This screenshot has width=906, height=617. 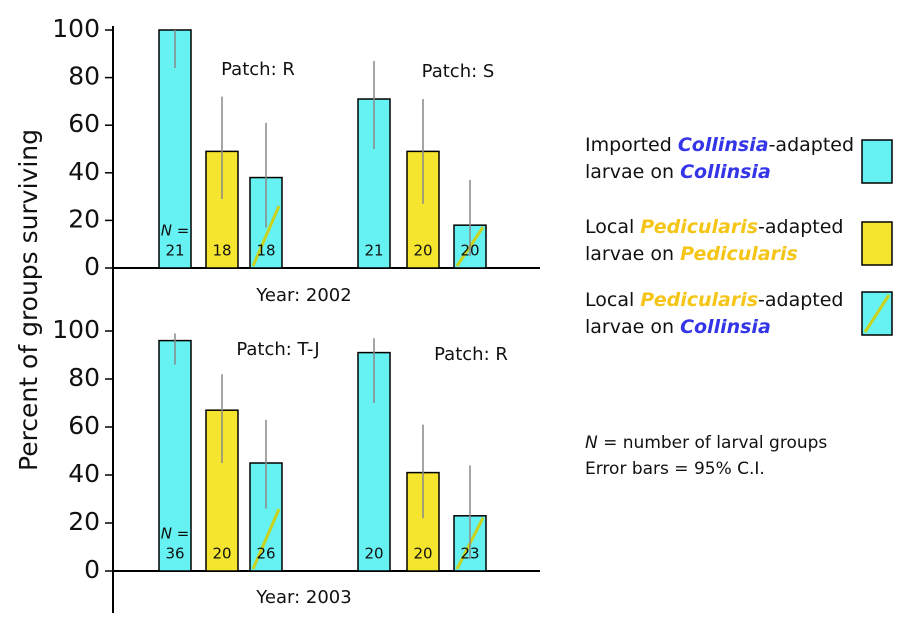 What do you see at coordinates (174, 554) in the screenshot?
I see `n-label: 36` at bounding box center [174, 554].